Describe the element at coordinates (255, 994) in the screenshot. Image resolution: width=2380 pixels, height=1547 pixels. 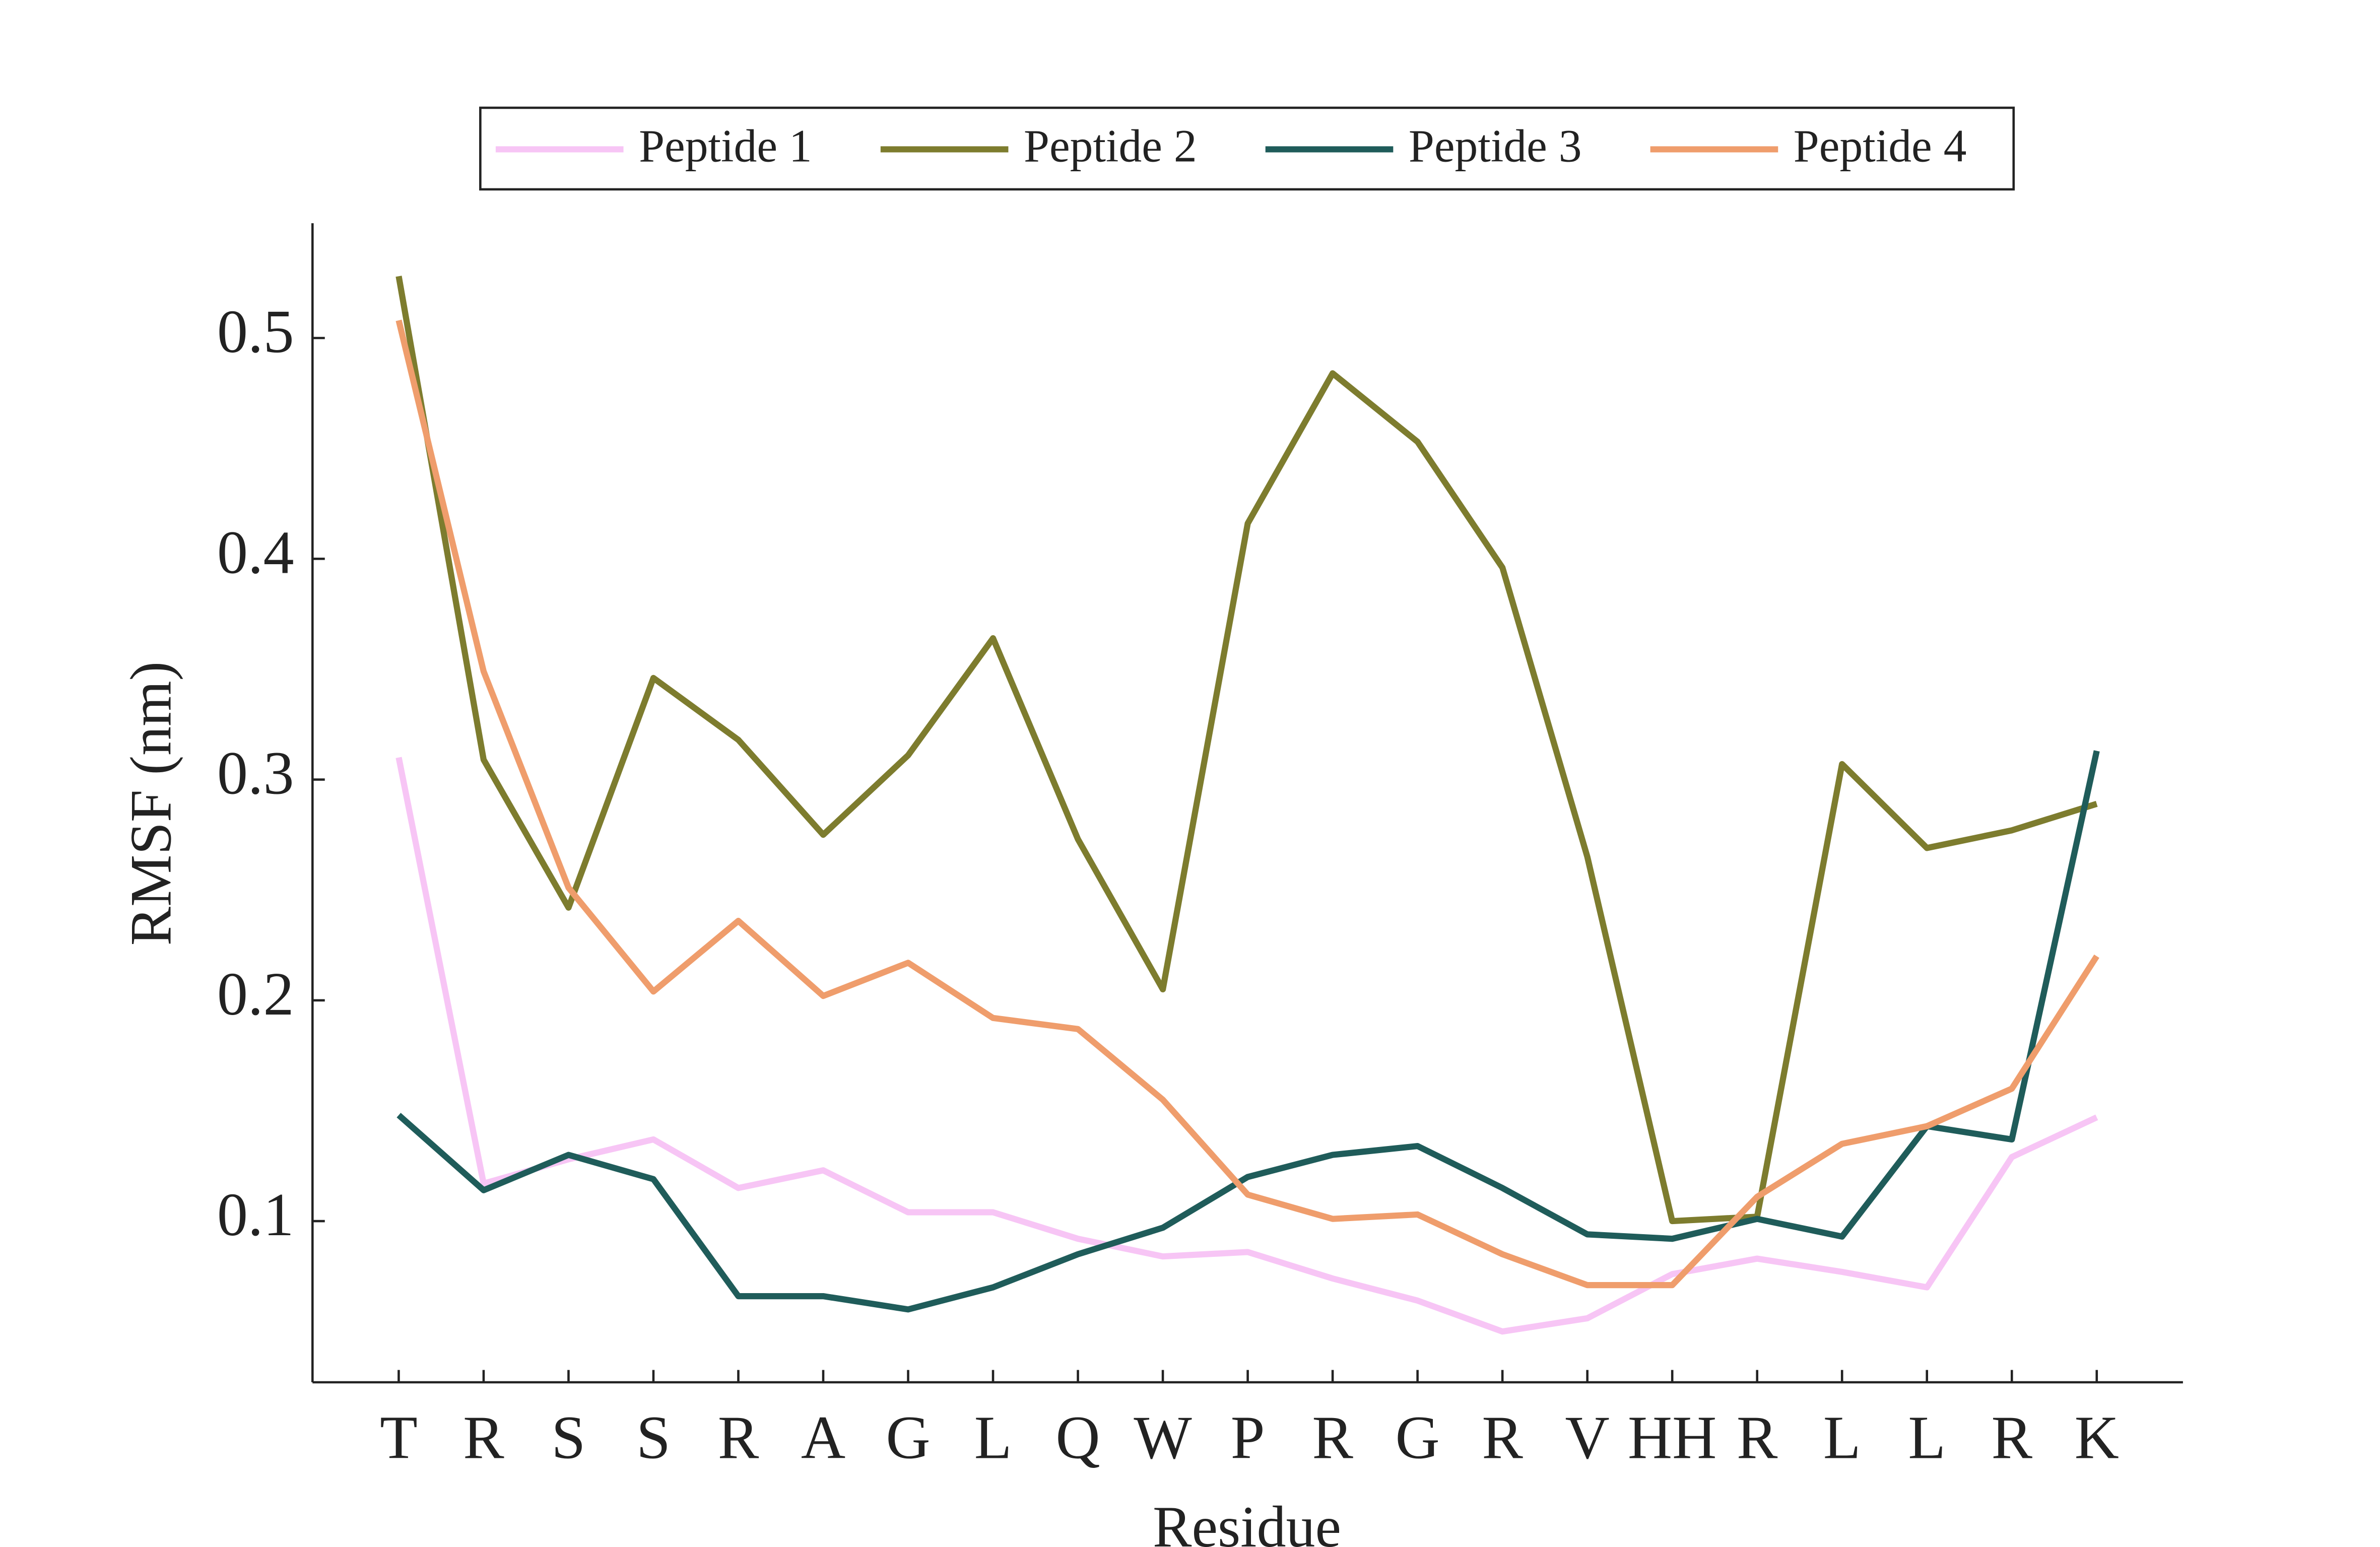
I see `y-tick-label: 0.2` at that location.